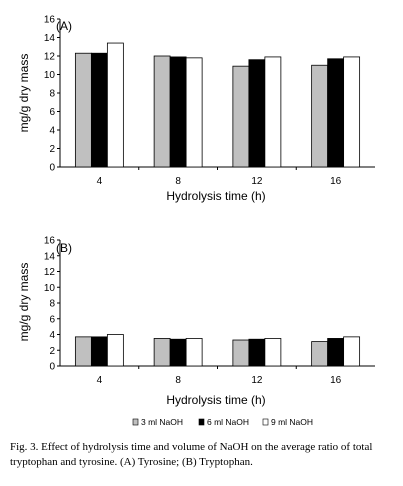 This screenshot has width=403, height=486. What do you see at coordinates (83, 351) in the screenshot?
I see `bar-b-3ml-h4` at bounding box center [83, 351].